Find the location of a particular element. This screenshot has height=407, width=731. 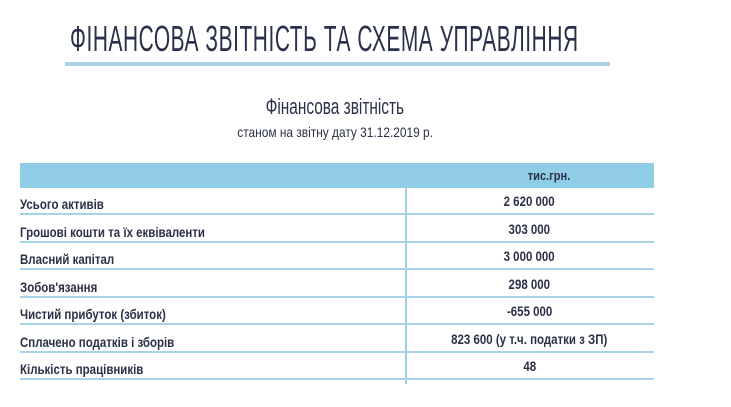

row-value: 2 620 000 is located at coordinates (529, 201).